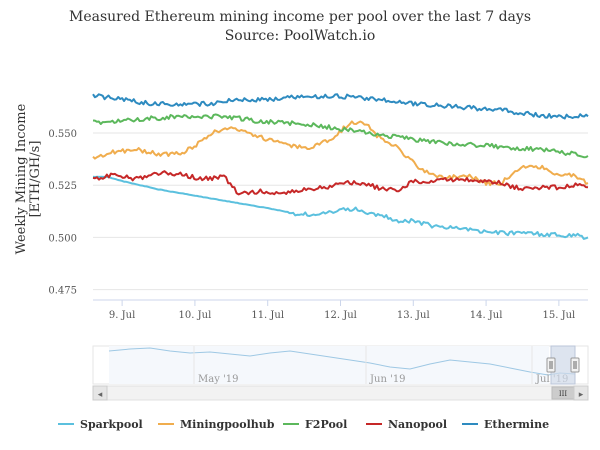  I want to click on x-tick-label: 10. Jul, so click(195, 315).